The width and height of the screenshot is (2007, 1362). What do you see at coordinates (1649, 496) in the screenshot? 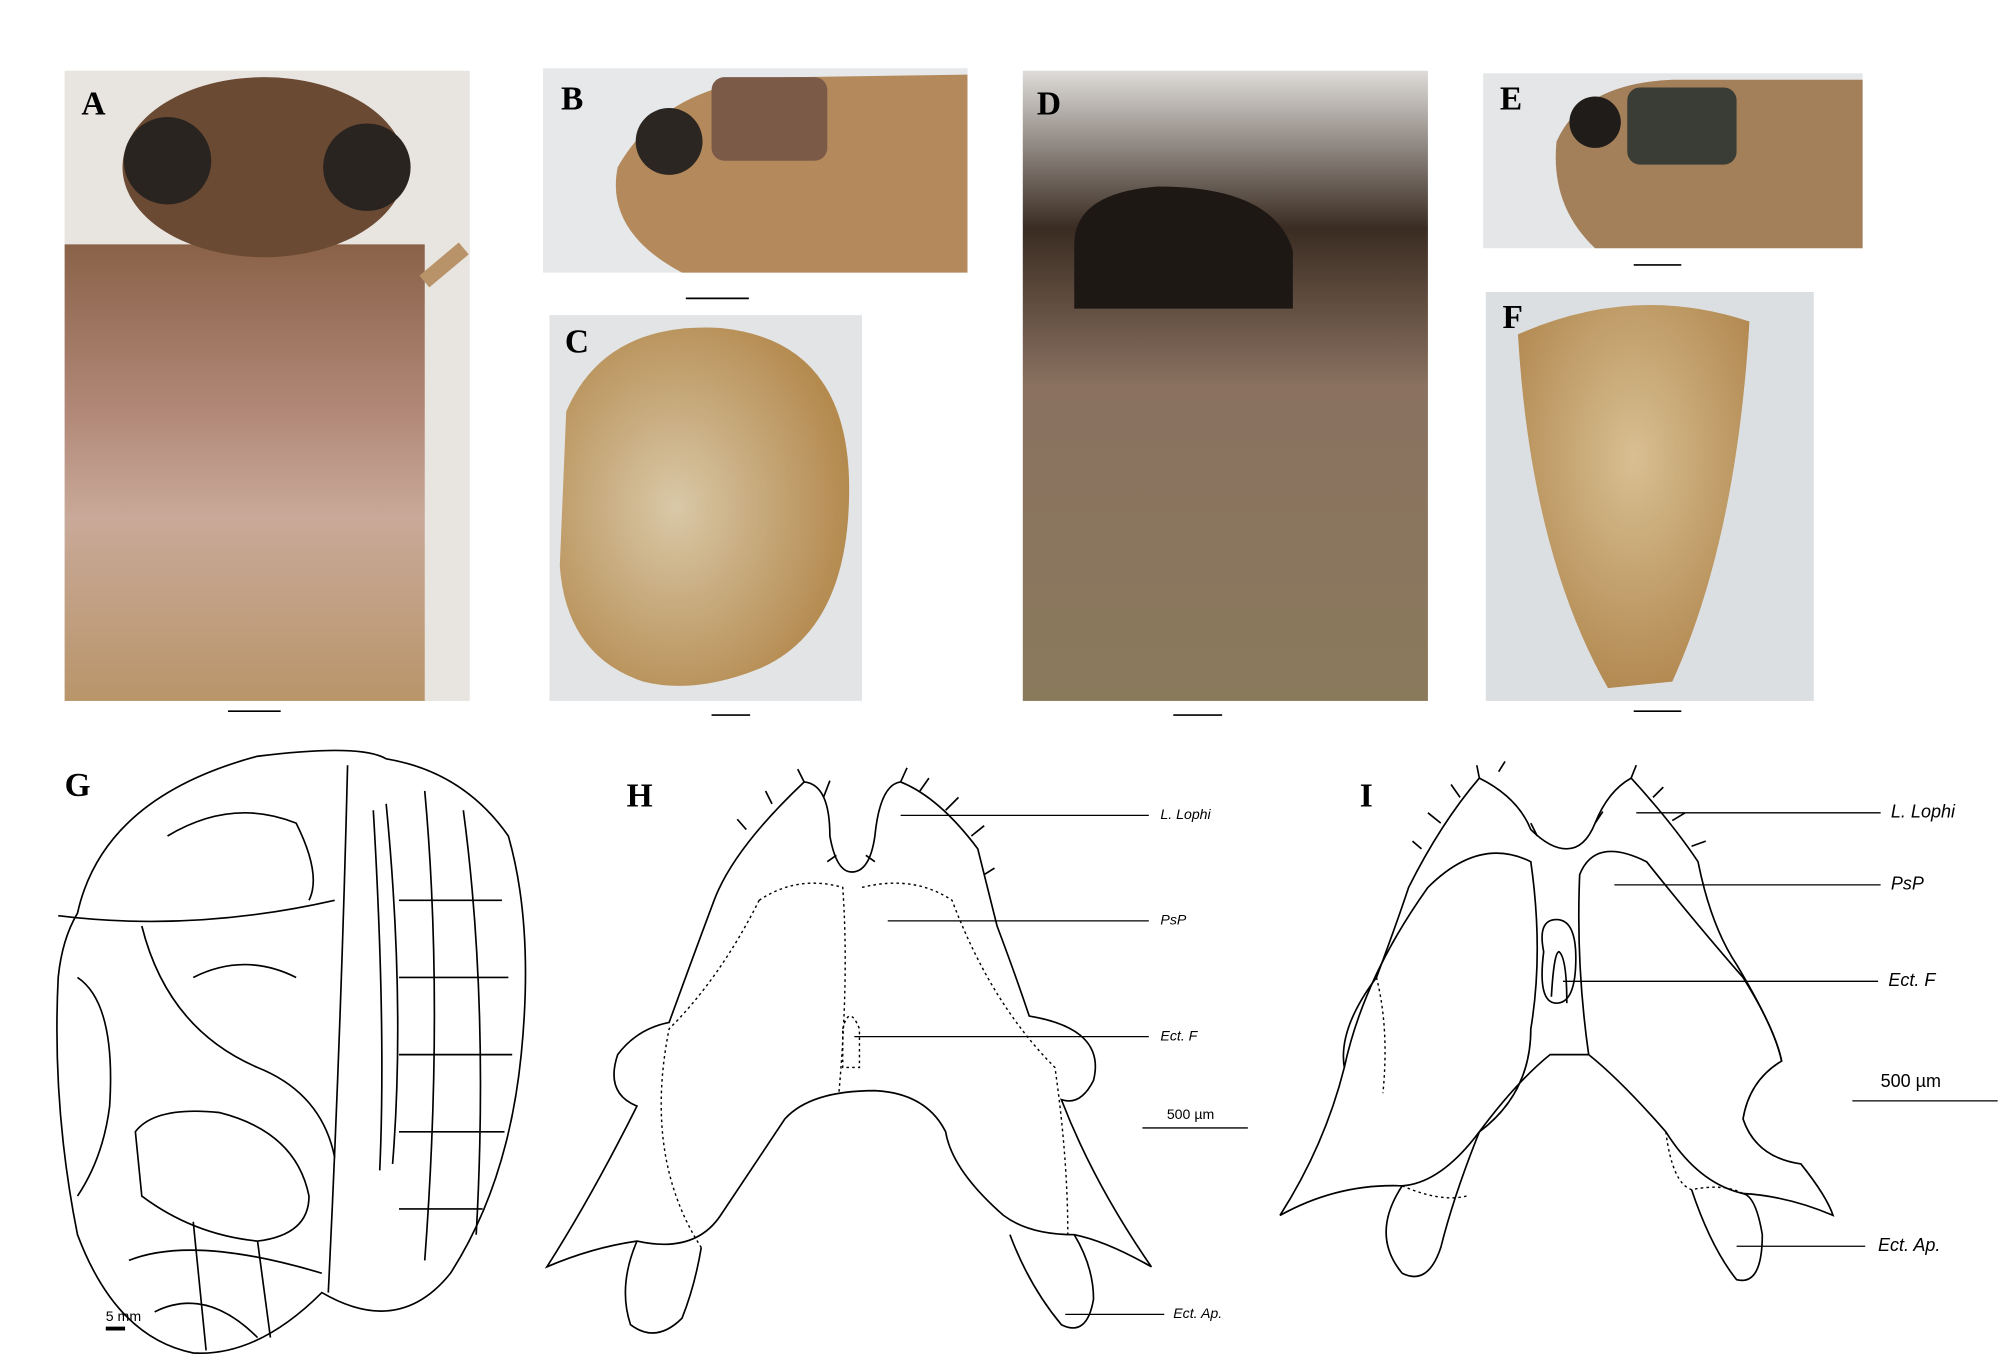
I see `photo-f` at bounding box center [1649, 496].